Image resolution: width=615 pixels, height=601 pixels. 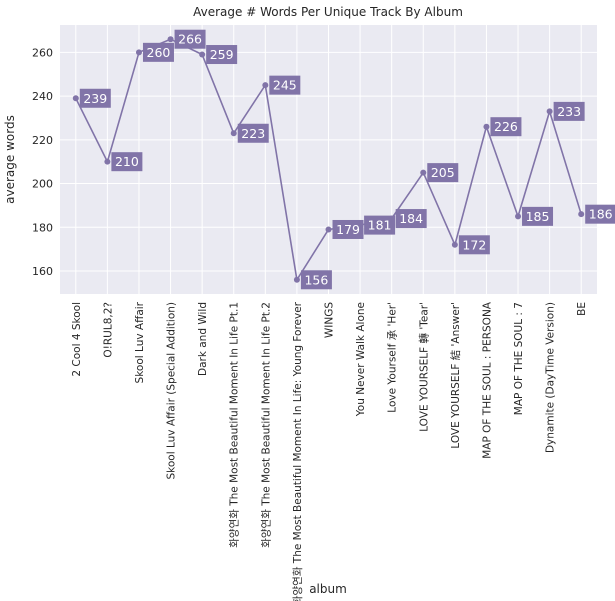 I want to click on x-tick-label: MAP OF THE SOUL : 7, so click(x=519, y=358).